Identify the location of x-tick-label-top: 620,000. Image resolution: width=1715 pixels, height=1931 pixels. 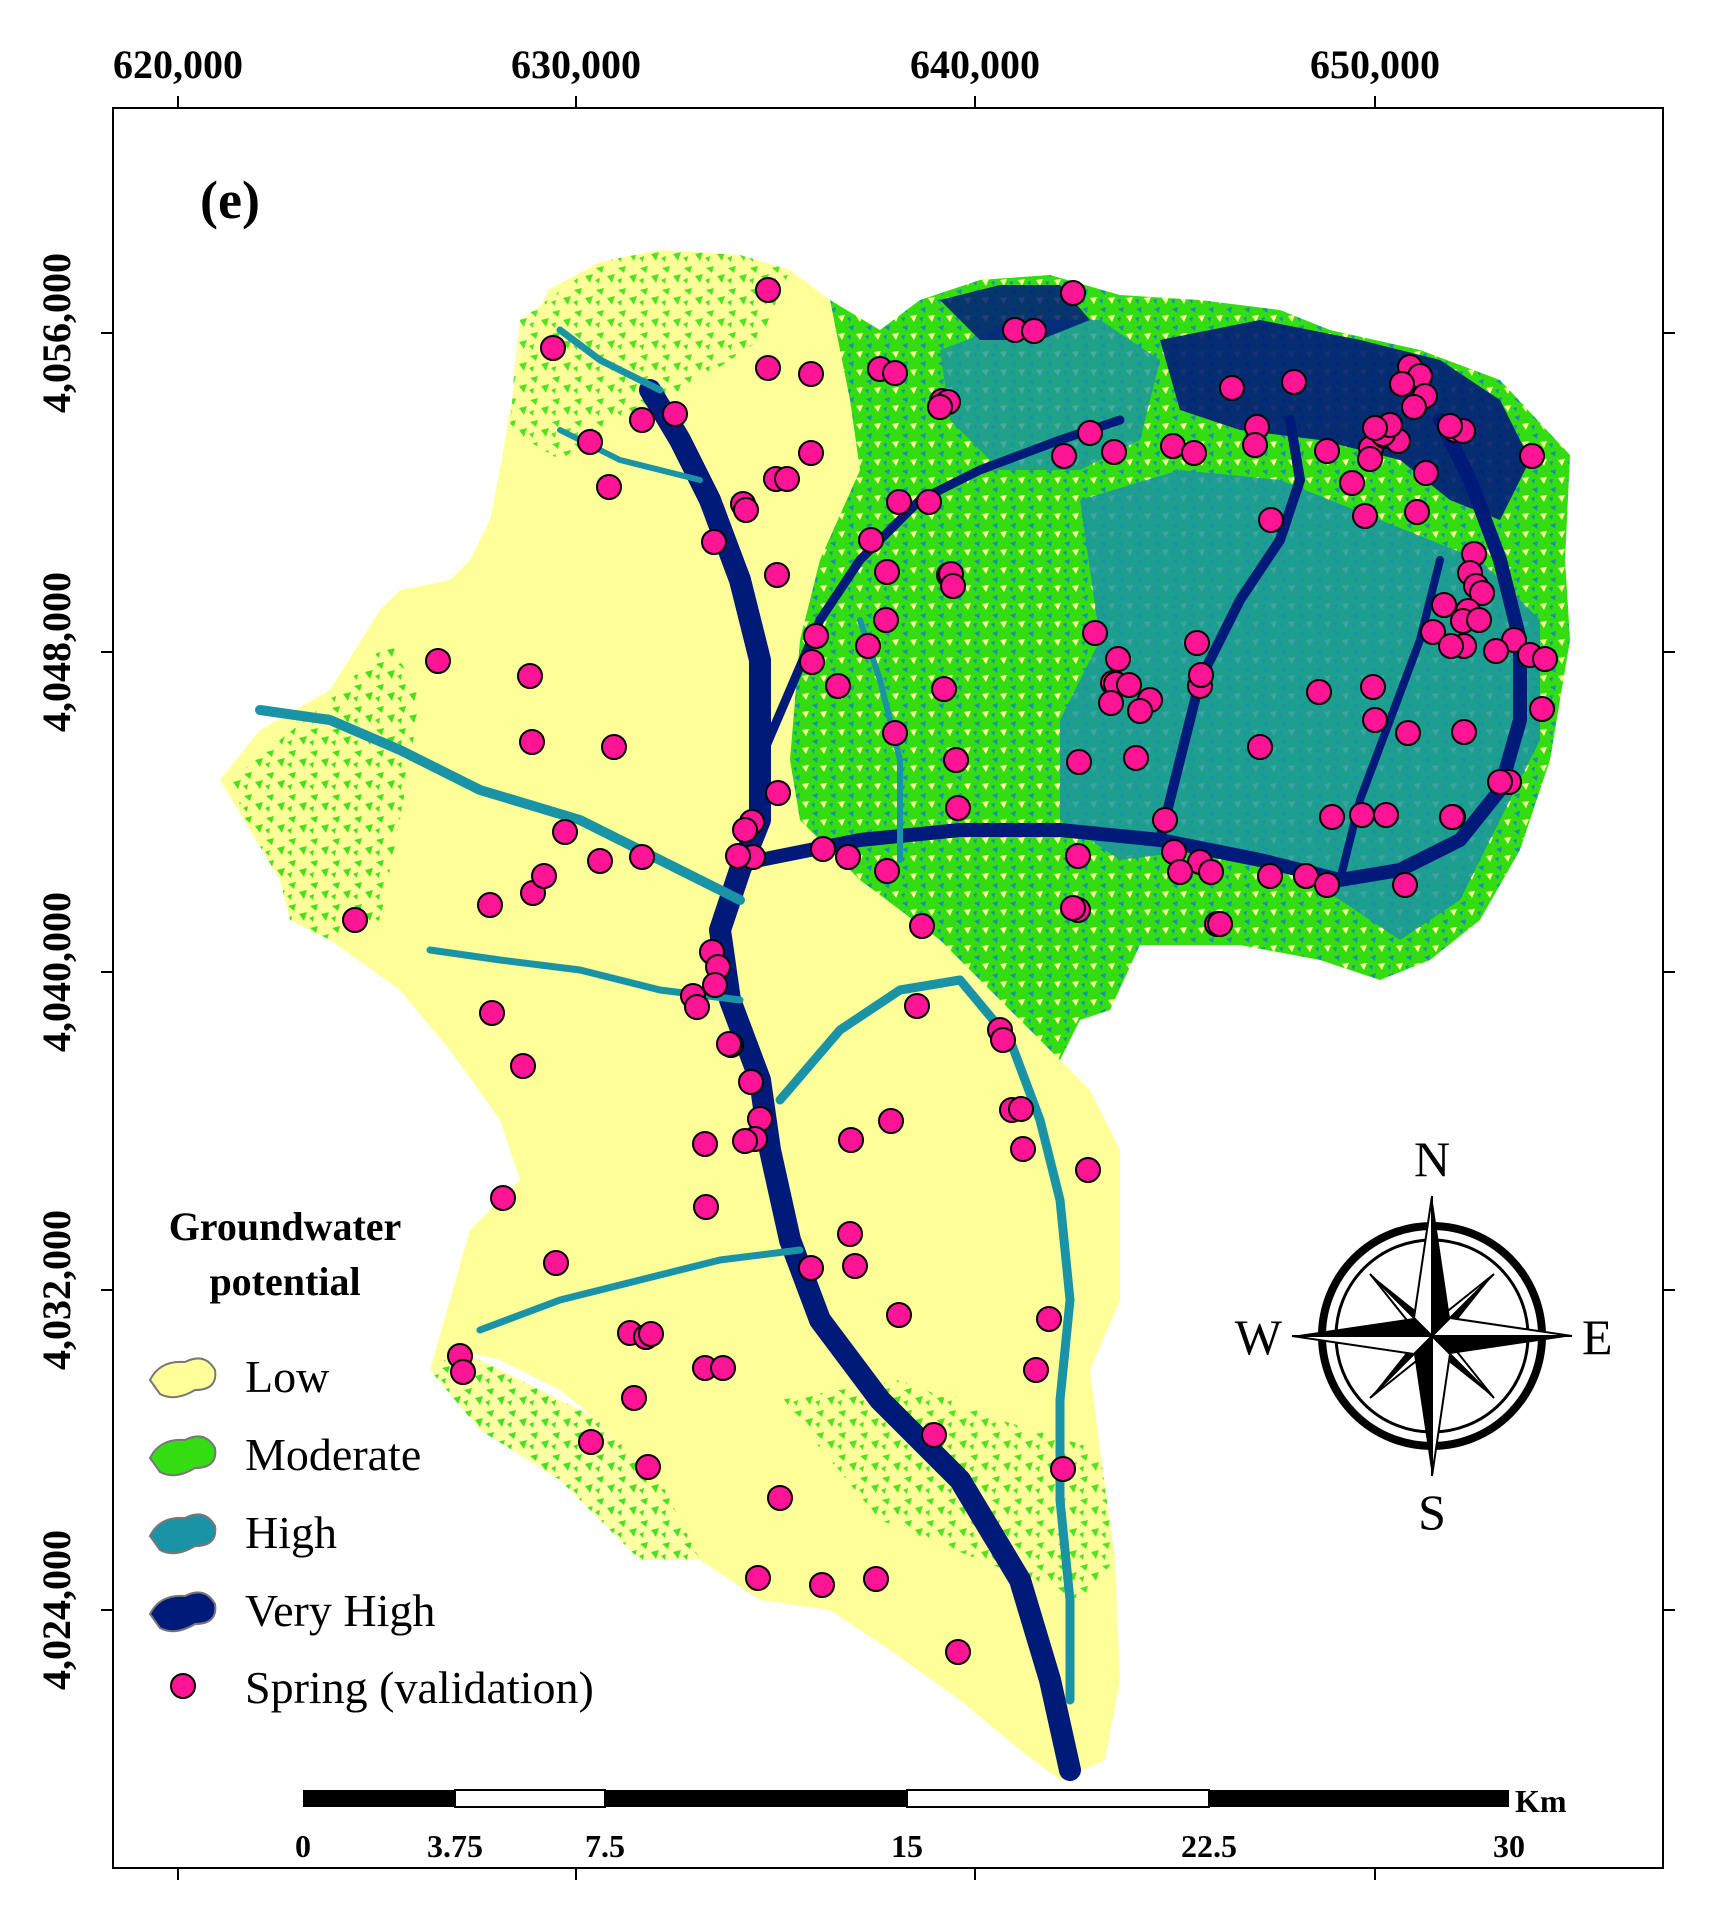
(178, 64).